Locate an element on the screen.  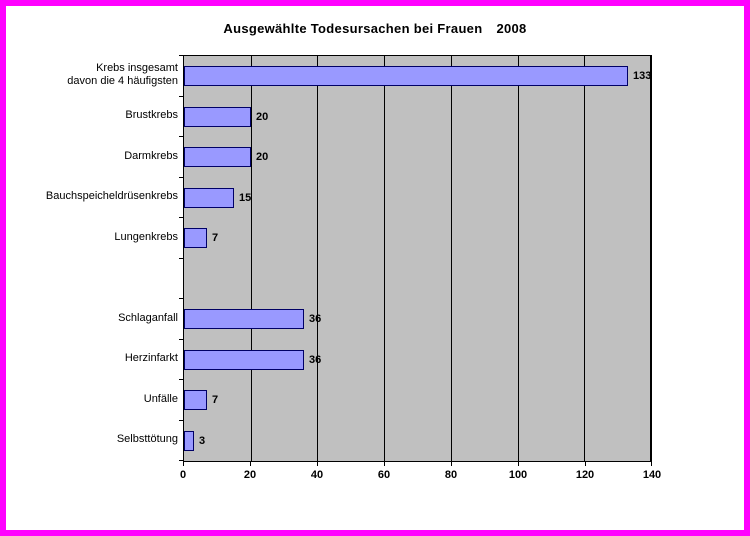
category-label: Krebs insgesamt davon die 4 häufigsten is located at coordinates (92, 75).